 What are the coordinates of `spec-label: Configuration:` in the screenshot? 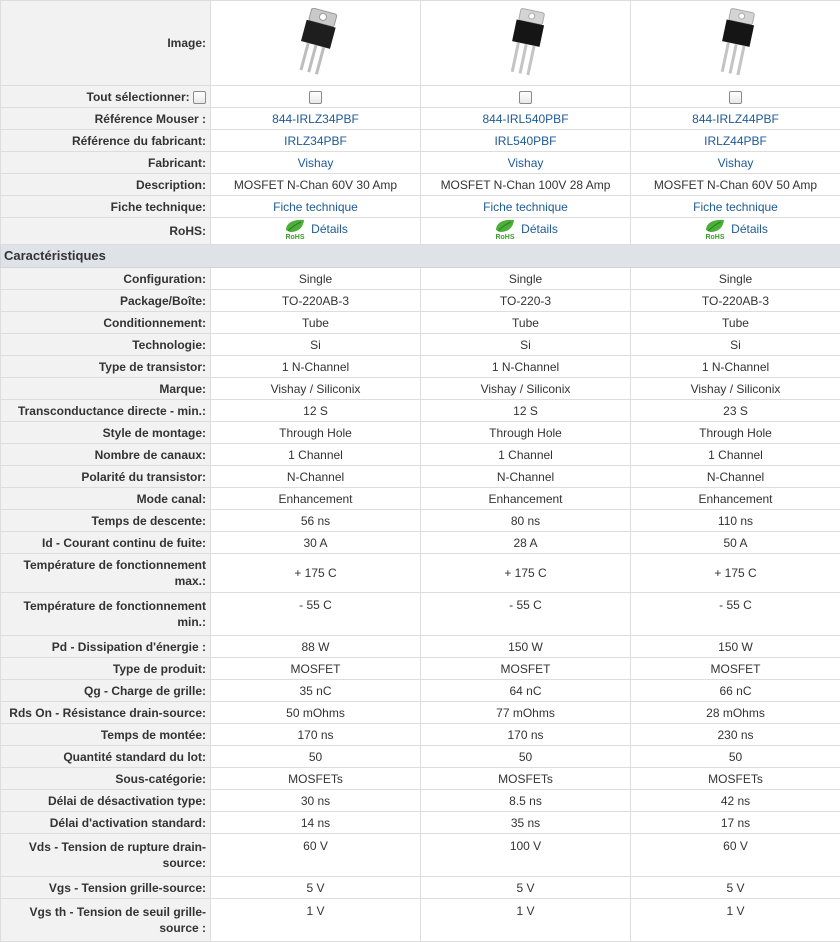 It's located at (106, 279).